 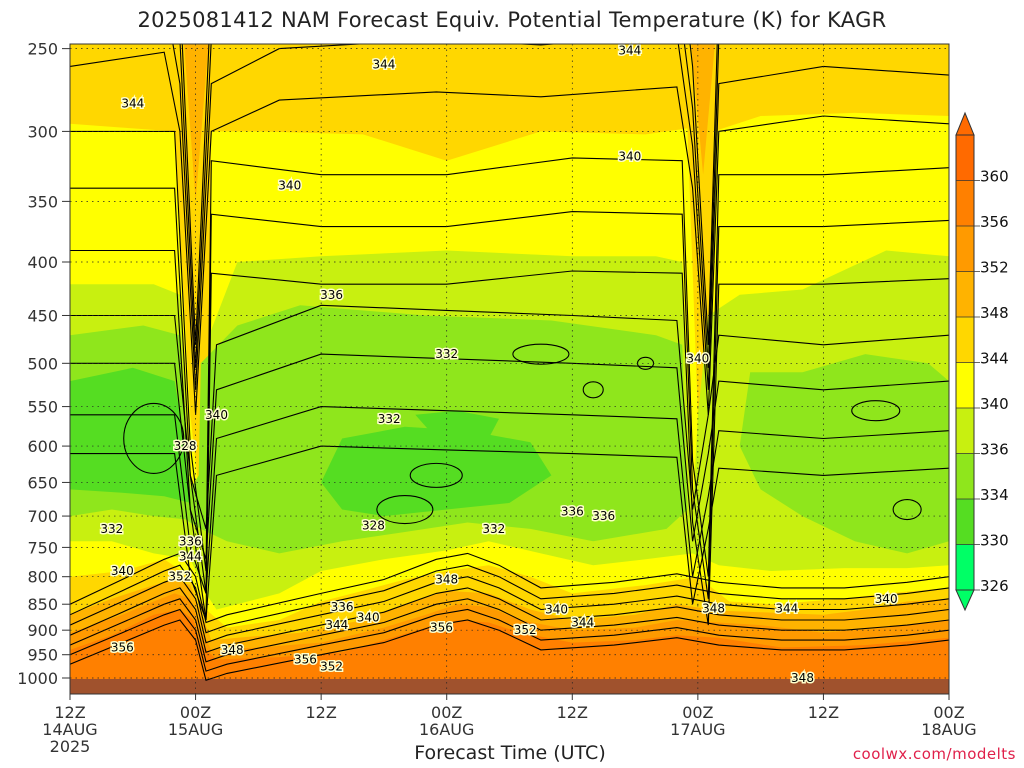 I want to click on y-tick-label: 500, so click(x=42, y=363).